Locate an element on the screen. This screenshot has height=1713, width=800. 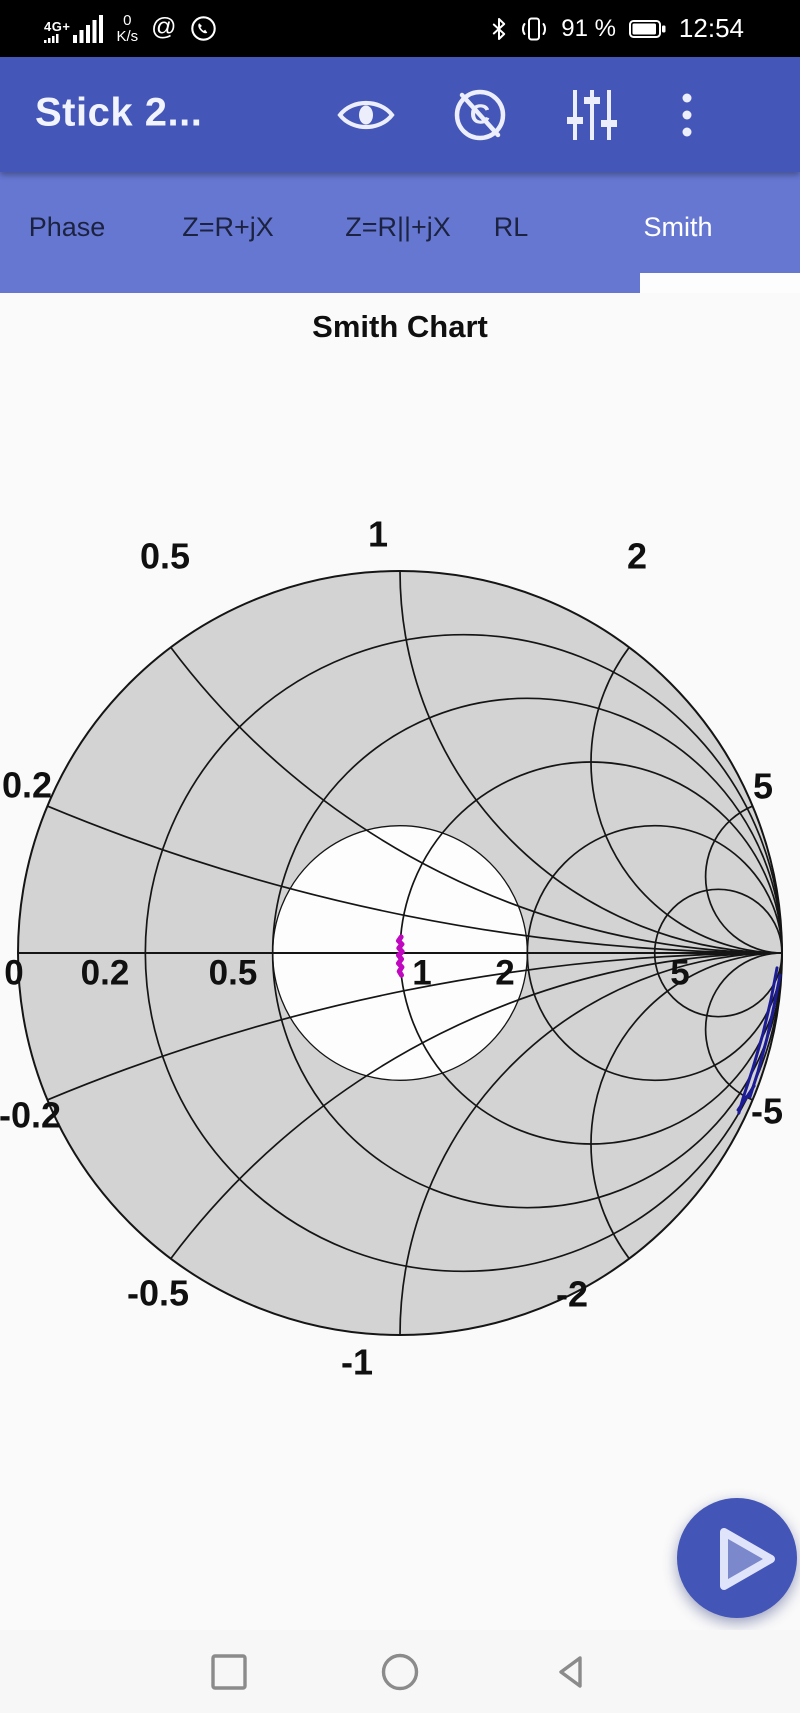
whatsapp-notification-icon is located at coordinates (203, 28).